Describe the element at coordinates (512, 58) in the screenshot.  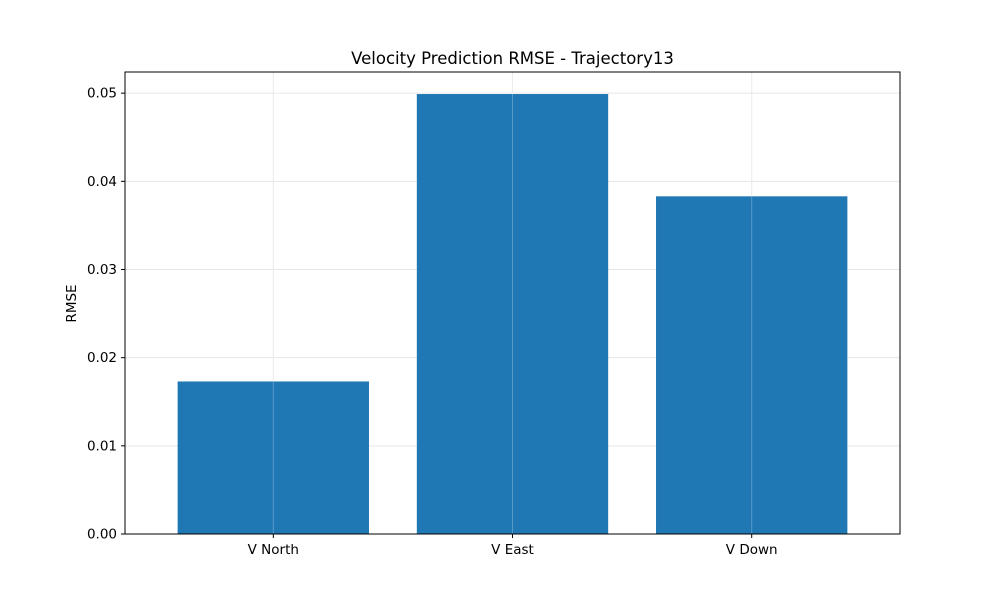
I see `chart-title: Velocity Prediction RMSE - Trajectory13` at that location.